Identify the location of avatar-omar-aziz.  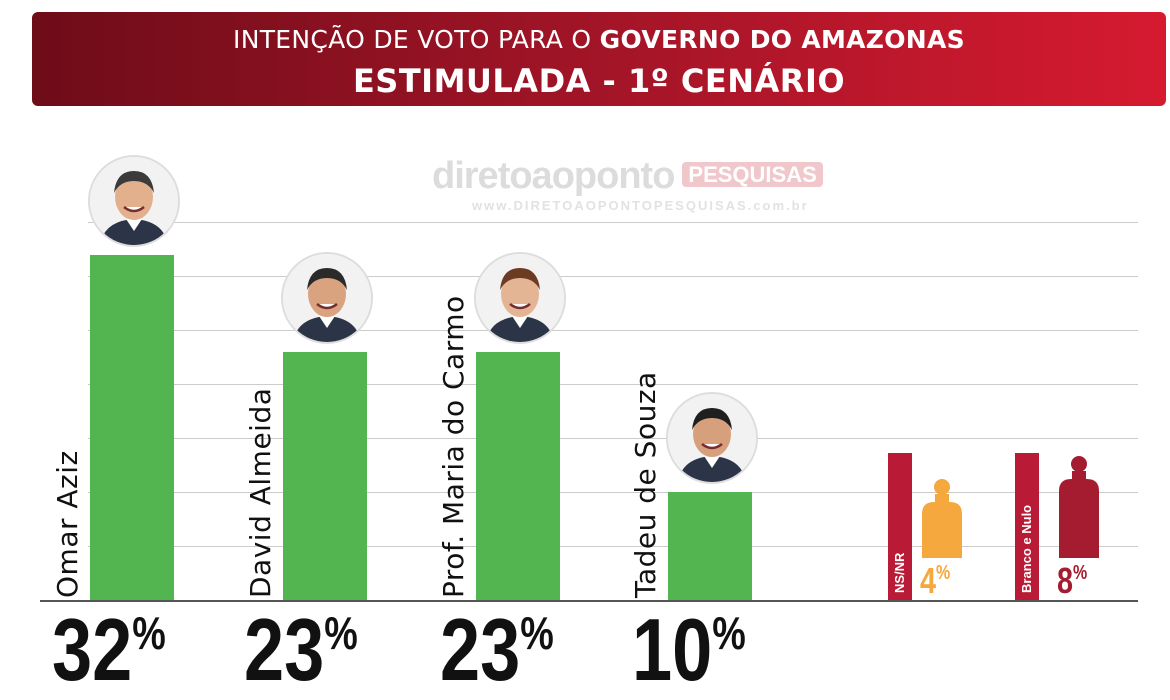
(134, 201).